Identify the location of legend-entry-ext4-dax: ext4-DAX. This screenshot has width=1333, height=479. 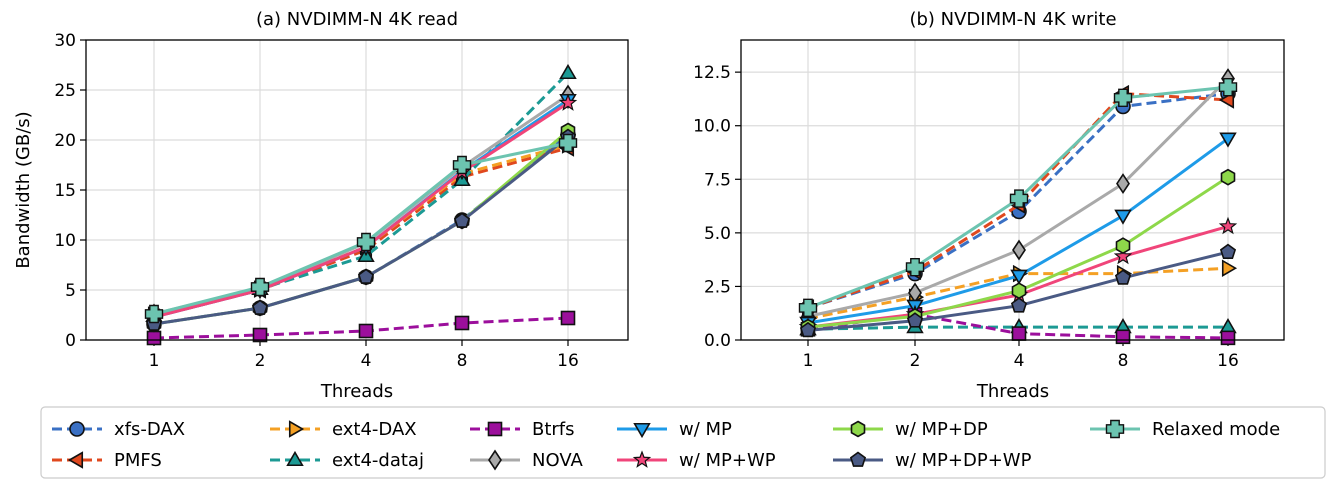
(343, 429).